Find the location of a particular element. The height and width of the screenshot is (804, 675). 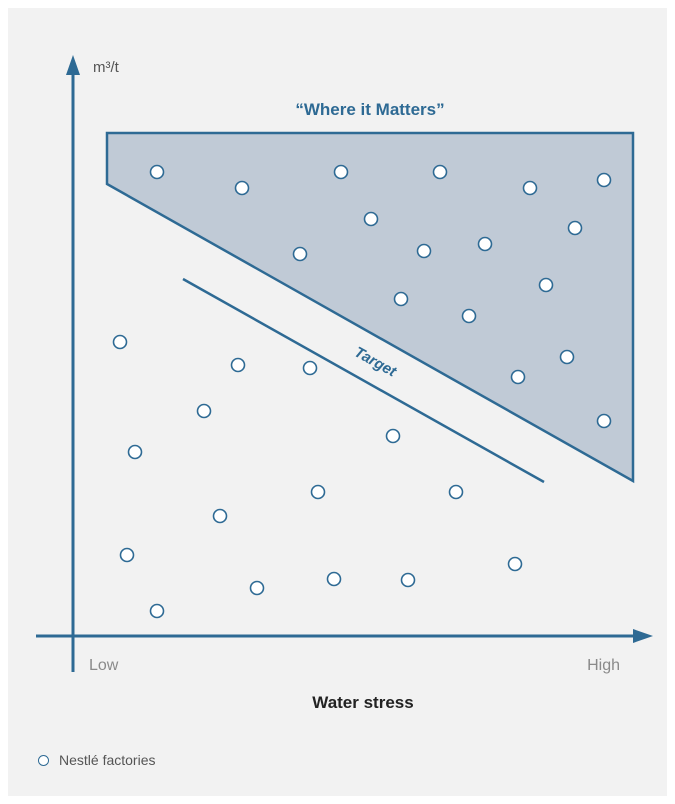

y-axis-arrowhead is located at coordinates (73, 65).